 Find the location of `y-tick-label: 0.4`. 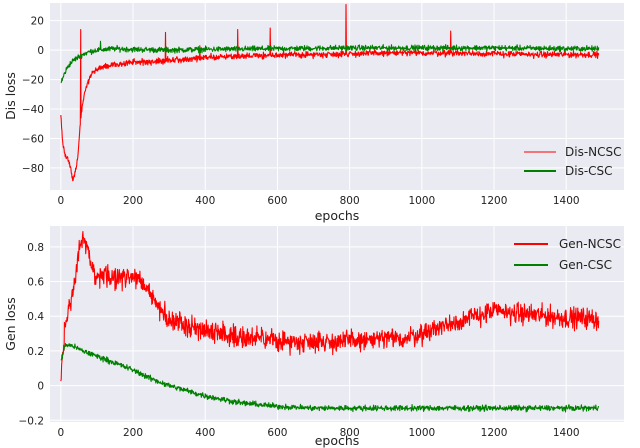

y-tick-label: 0.4 is located at coordinates (35, 317).